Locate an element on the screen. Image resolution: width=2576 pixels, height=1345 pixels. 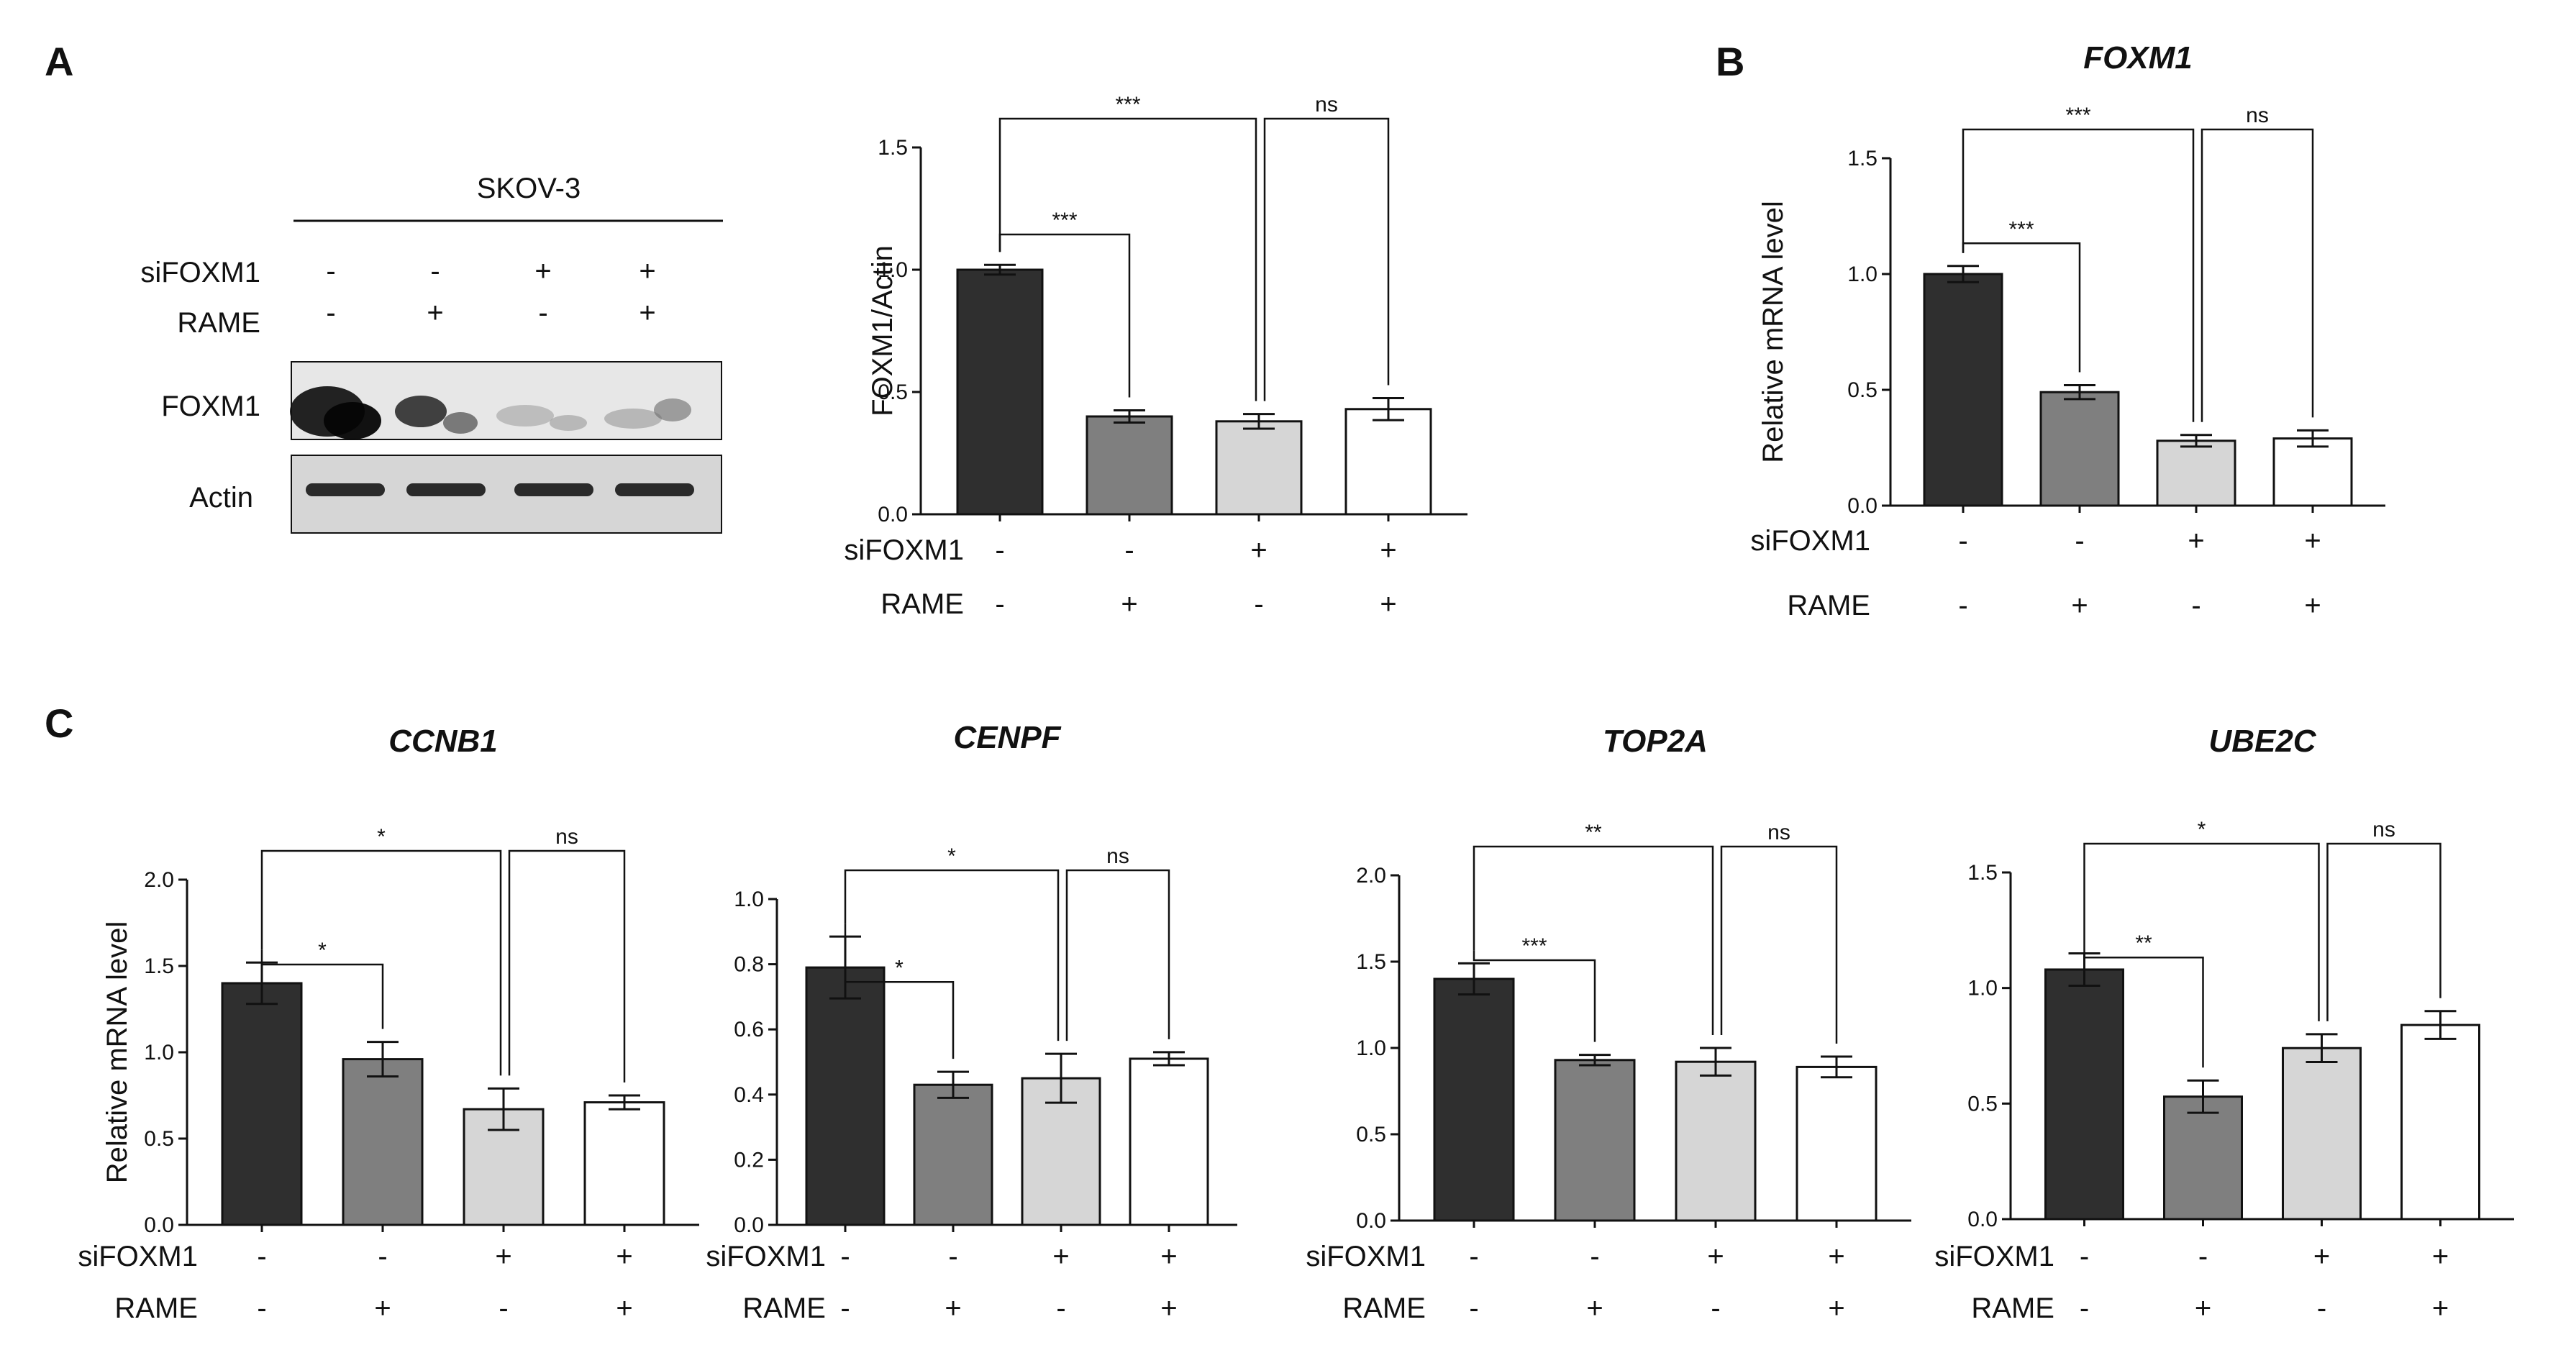
sign-sifoxm1-ccnb1-1: - is located at coordinates (262, 1256).